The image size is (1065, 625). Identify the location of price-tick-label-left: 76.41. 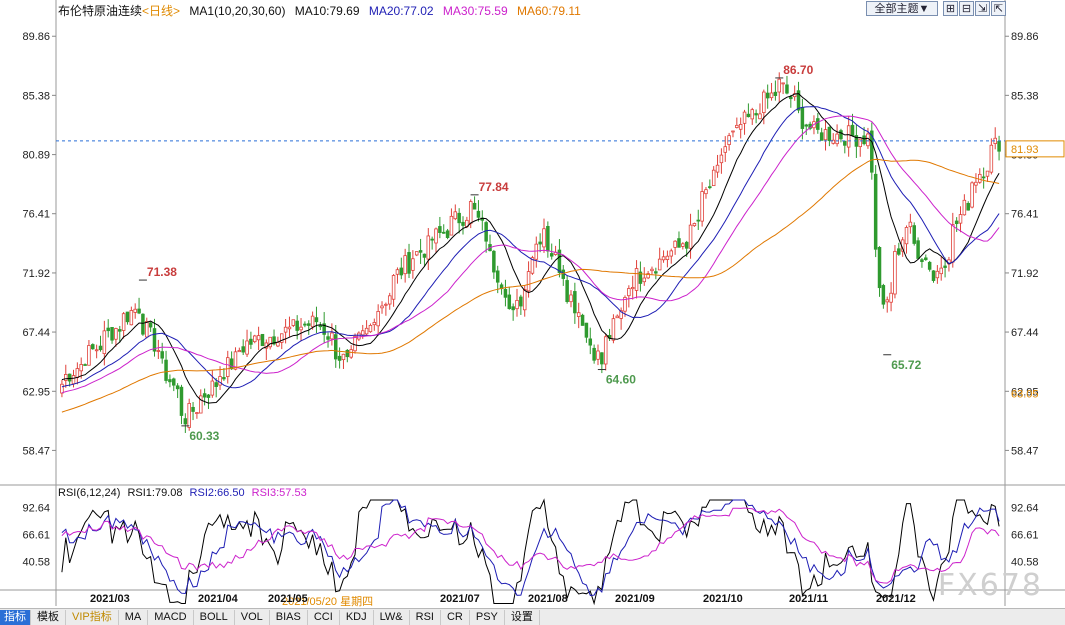
(36, 215).